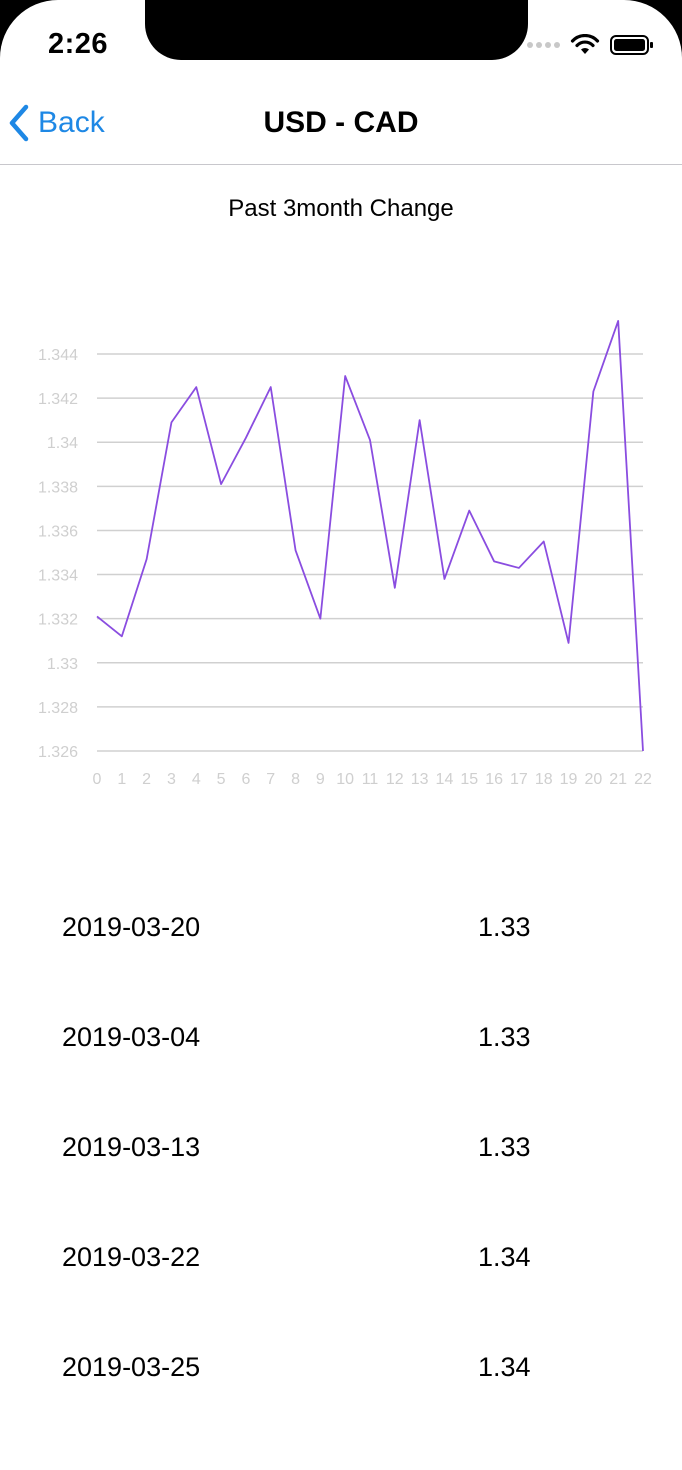 This screenshot has height=1470, width=682. What do you see at coordinates (593, 779) in the screenshot?
I see `x-tick-label: 20` at bounding box center [593, 779].